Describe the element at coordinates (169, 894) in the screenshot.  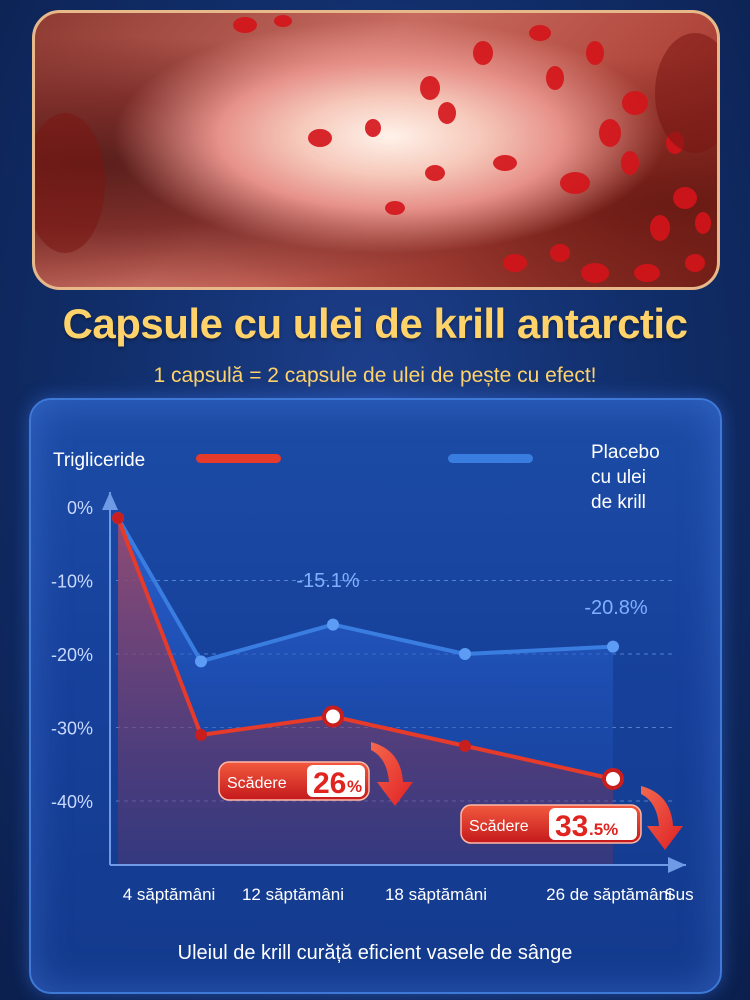
I see `x-tick-label: 4 săptămâni` at that location.